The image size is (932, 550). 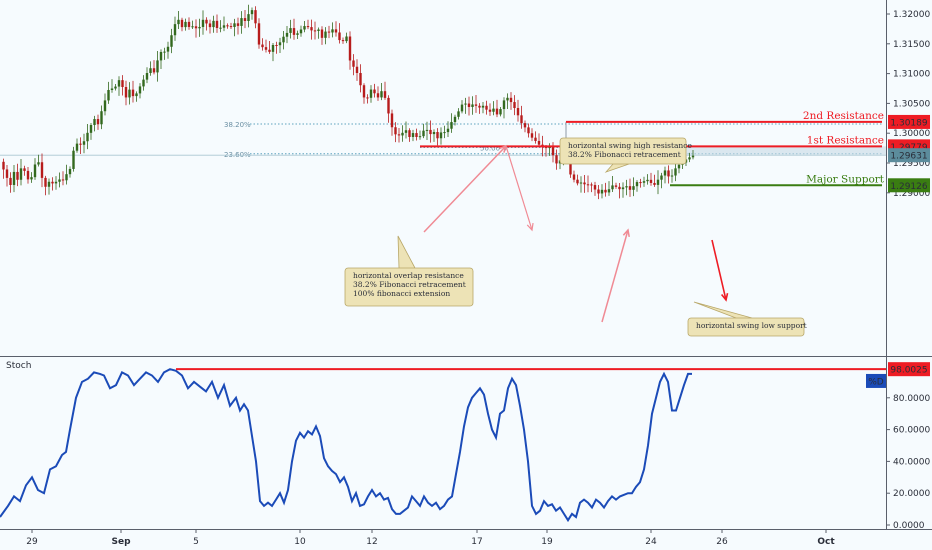 I want to click on annotation-line: 100% fibonacci extension, so click(x=401, y=293).